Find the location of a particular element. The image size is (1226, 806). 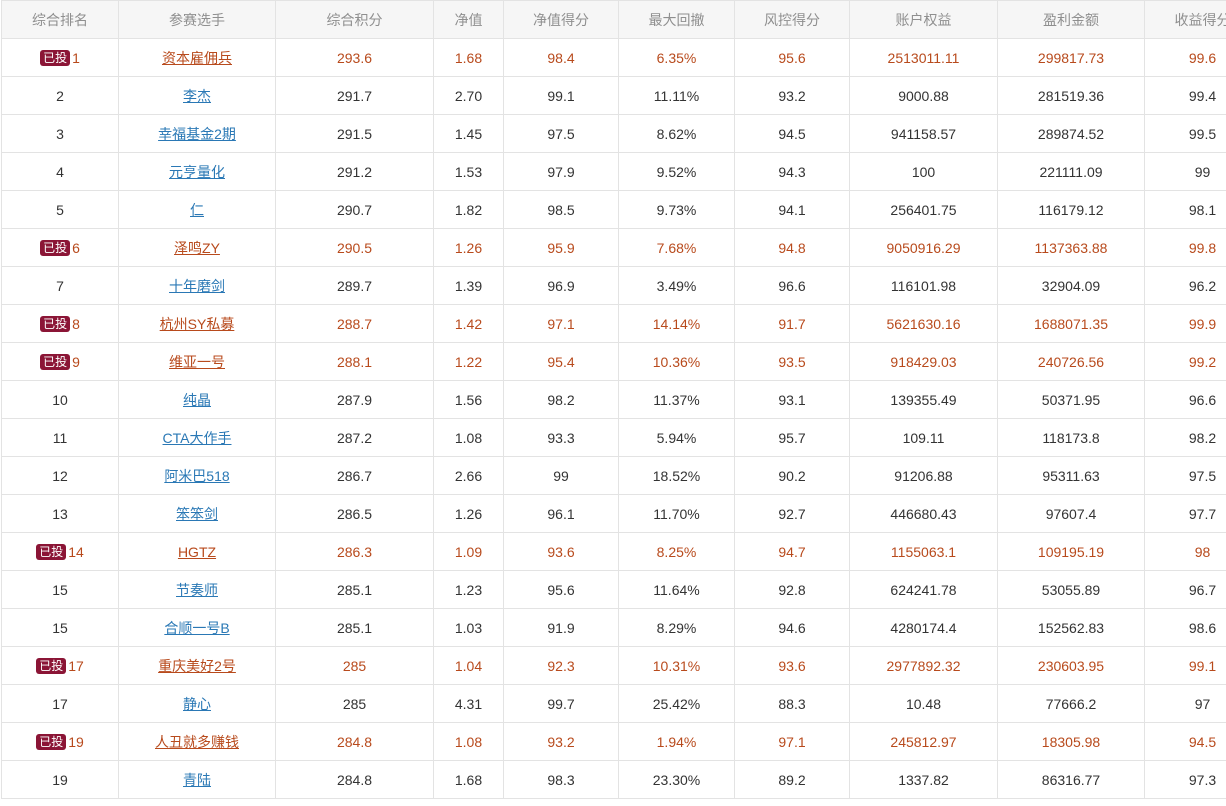

player-link: HGTZ is located at coordinates (197, 551).